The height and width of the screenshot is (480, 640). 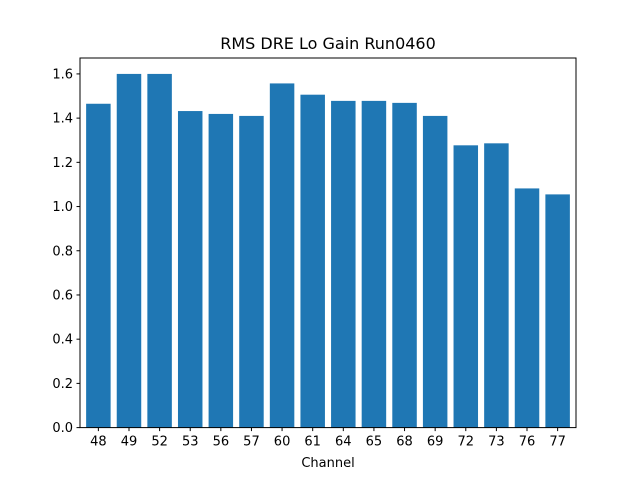 What do you see at coordinates (282, 442) in the screenshot?
I see `x-tick-label: 60` at bounding box center [282, 442].